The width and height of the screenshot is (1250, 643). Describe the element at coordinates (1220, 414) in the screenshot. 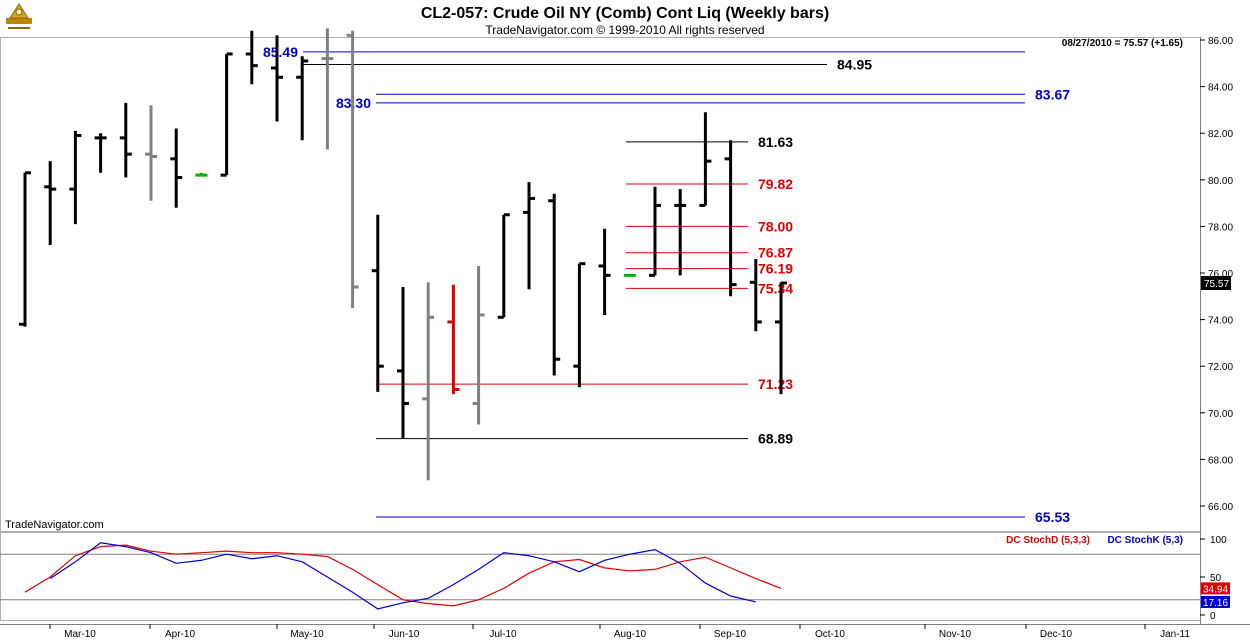

I see `y-tick-label: 70.00` at that location.